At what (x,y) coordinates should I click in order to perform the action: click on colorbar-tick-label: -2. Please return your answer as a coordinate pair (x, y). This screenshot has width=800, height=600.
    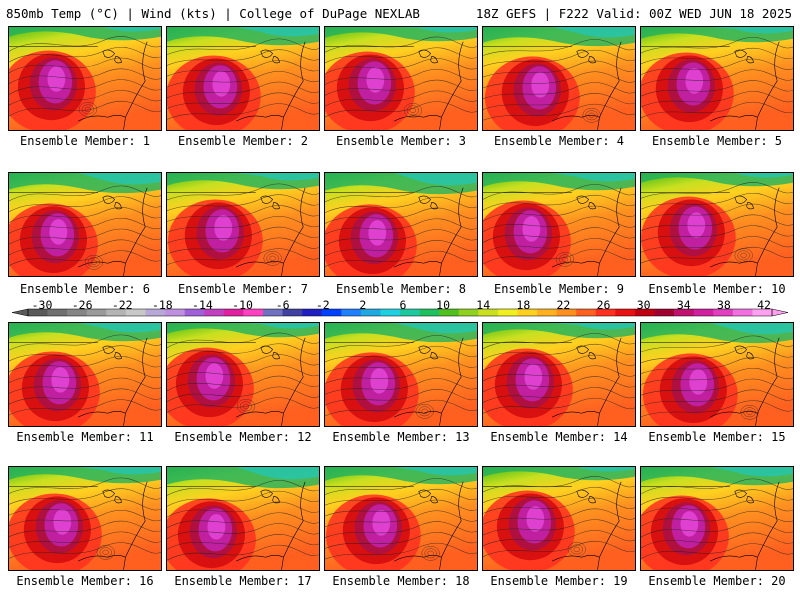
    Looking at the image, I should click on (322, 305).